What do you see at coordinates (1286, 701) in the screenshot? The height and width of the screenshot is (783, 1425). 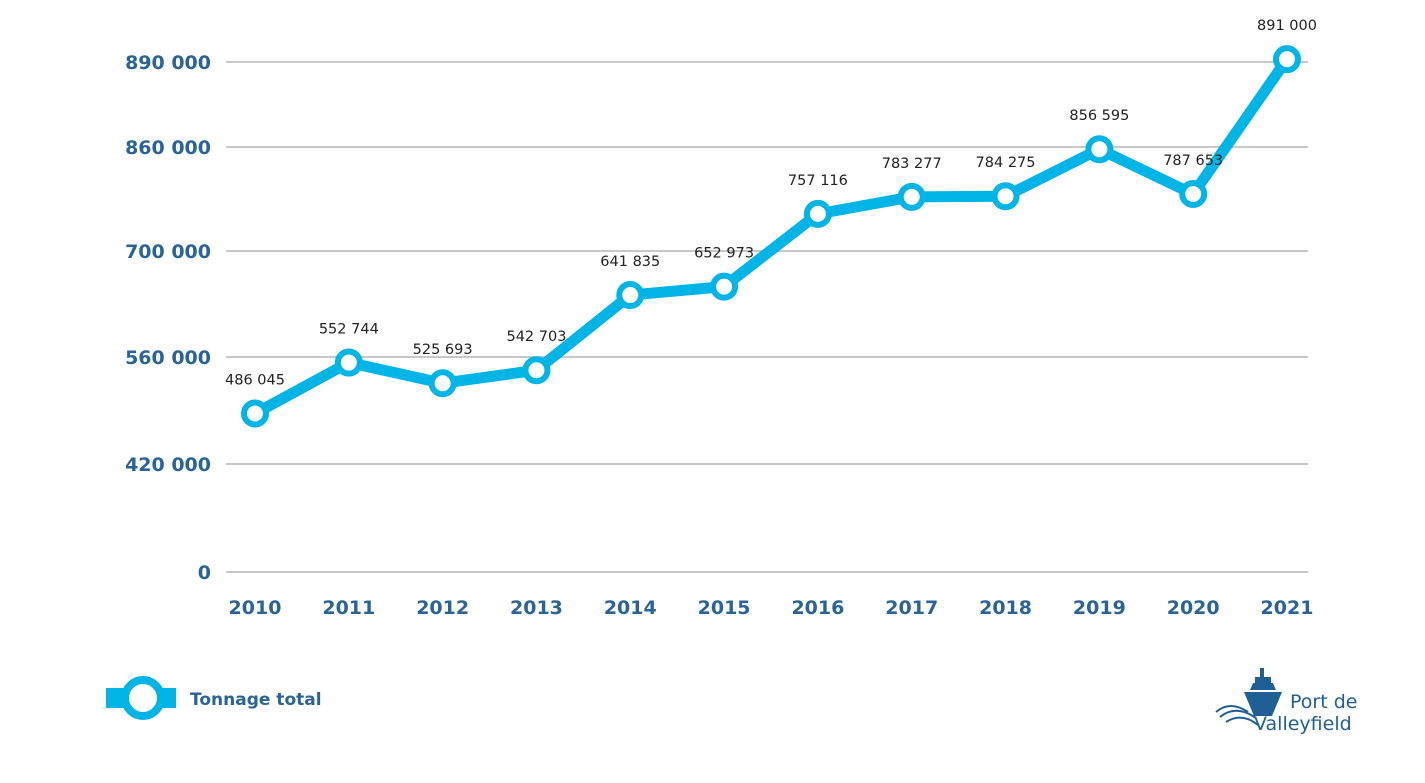 I see `port-de-valleyfield-logo: Port de Valleyfield` at bounding box center [1286, 701].